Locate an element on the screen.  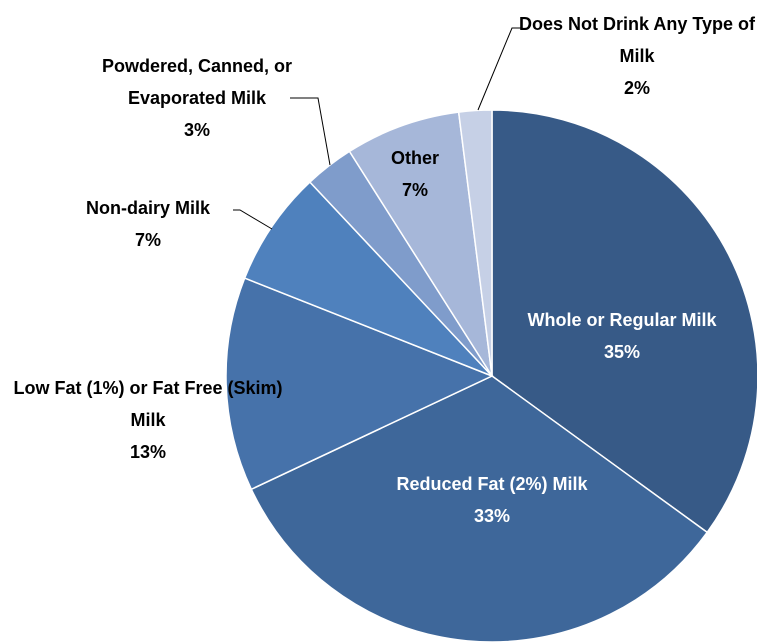
category-label: Non-dairy Milk is located at coordinates (147, 208).